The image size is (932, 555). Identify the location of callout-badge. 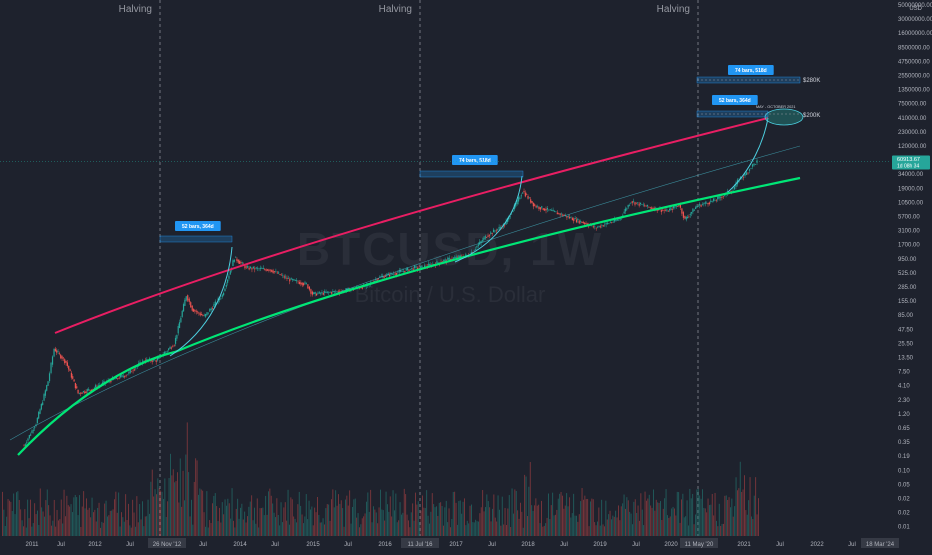
(751, 70).